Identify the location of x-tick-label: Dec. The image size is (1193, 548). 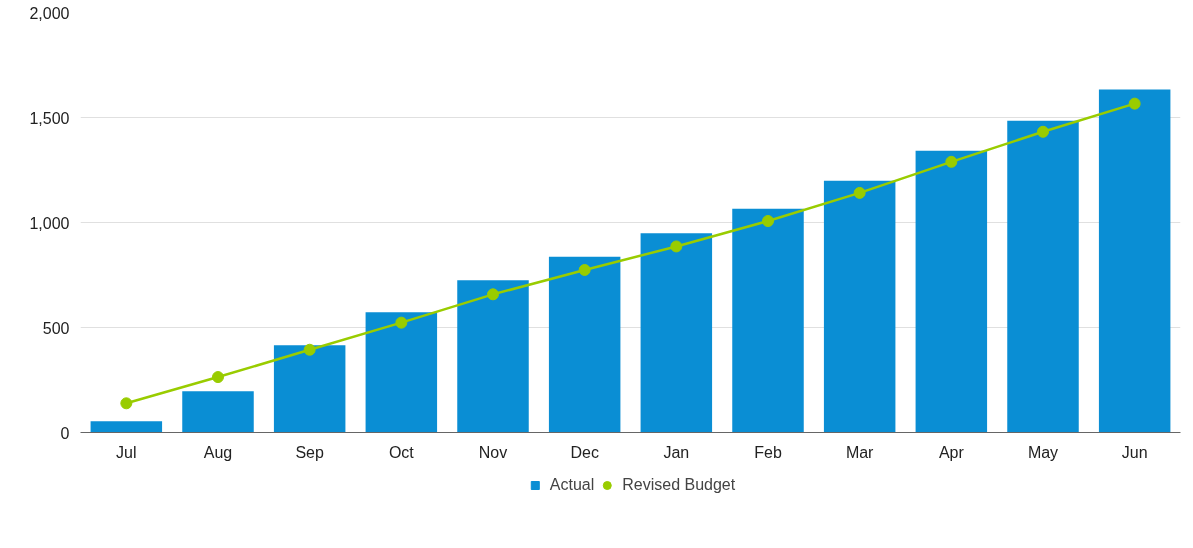
(584, 452).